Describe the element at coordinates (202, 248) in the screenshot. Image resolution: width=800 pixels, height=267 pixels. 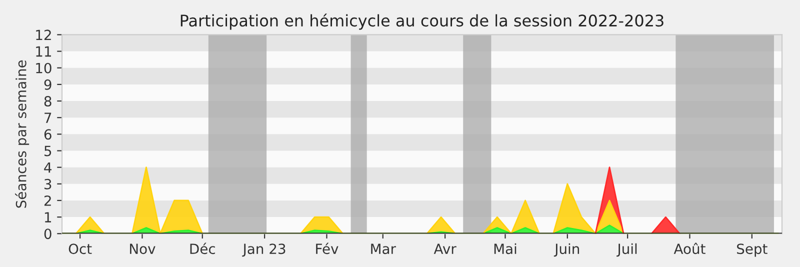
I see `x-tick-label: Déc` at that location.